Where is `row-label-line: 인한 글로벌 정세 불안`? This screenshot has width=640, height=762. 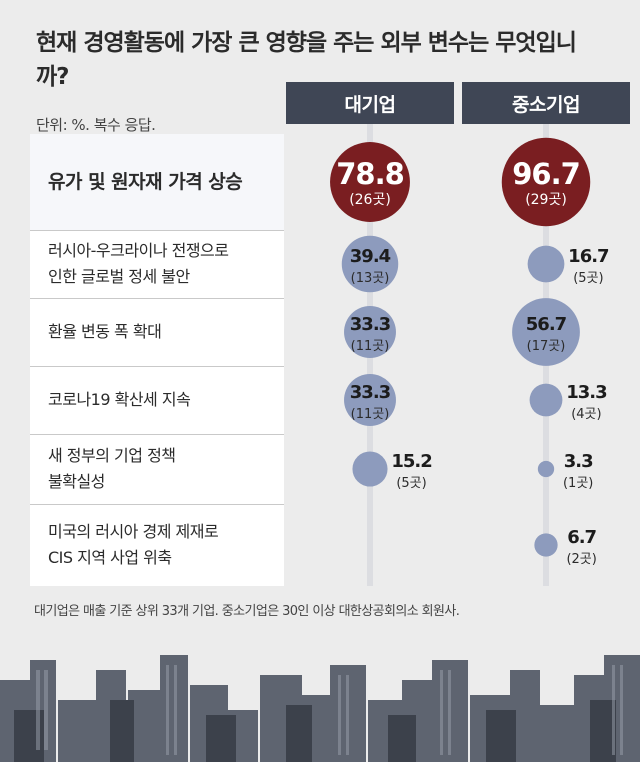 row-label-line: 인한 글로벌 정세 불안 is located at coordinates (119, 276).